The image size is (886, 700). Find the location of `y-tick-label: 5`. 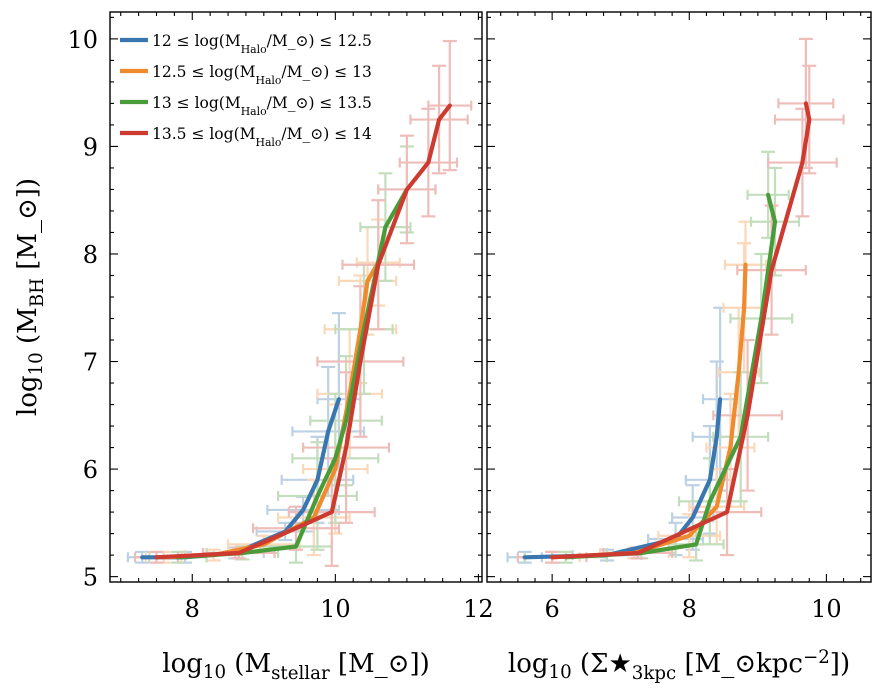

y-tick-label: 5 is located at coordinates (90, 578).